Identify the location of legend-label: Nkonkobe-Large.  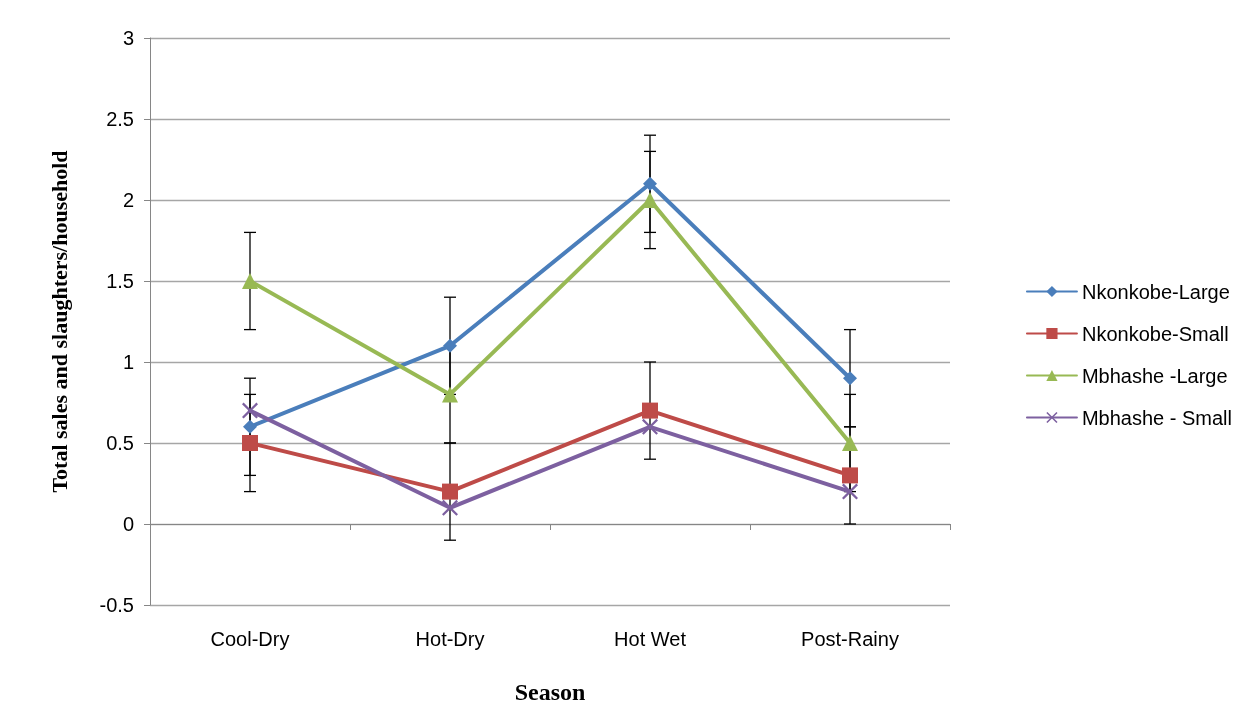
(1155, 291).